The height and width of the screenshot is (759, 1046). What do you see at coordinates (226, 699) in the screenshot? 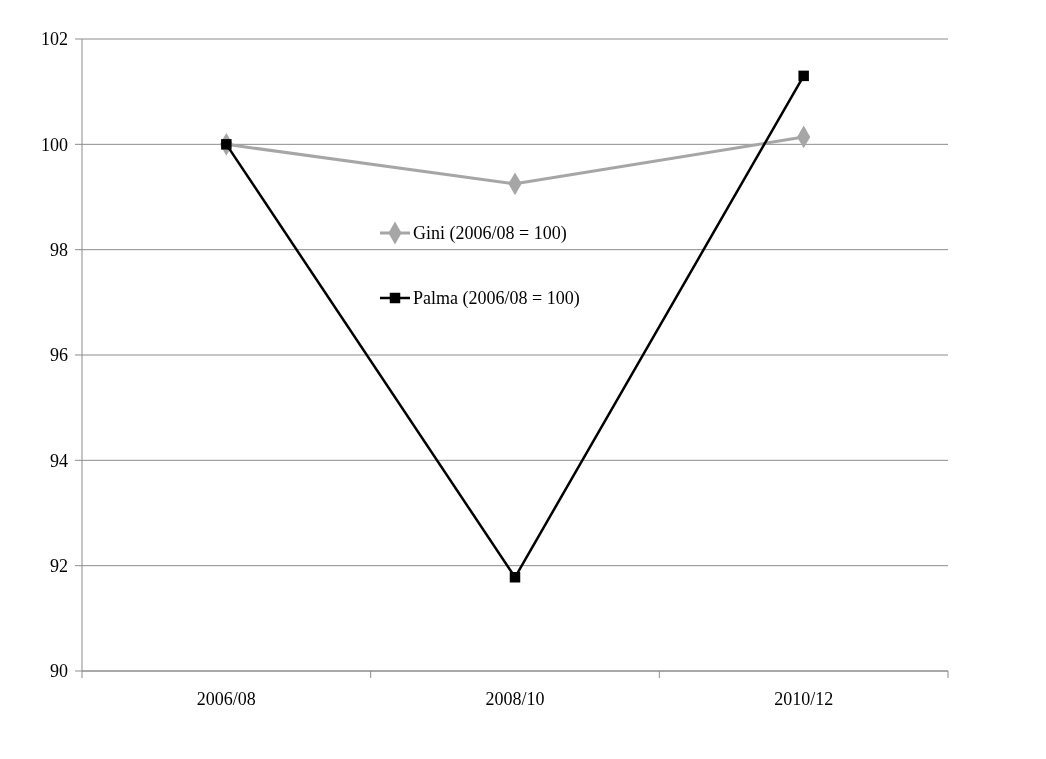
I see `x-tick-label: 2006/08` at bounding box center [226, 699].